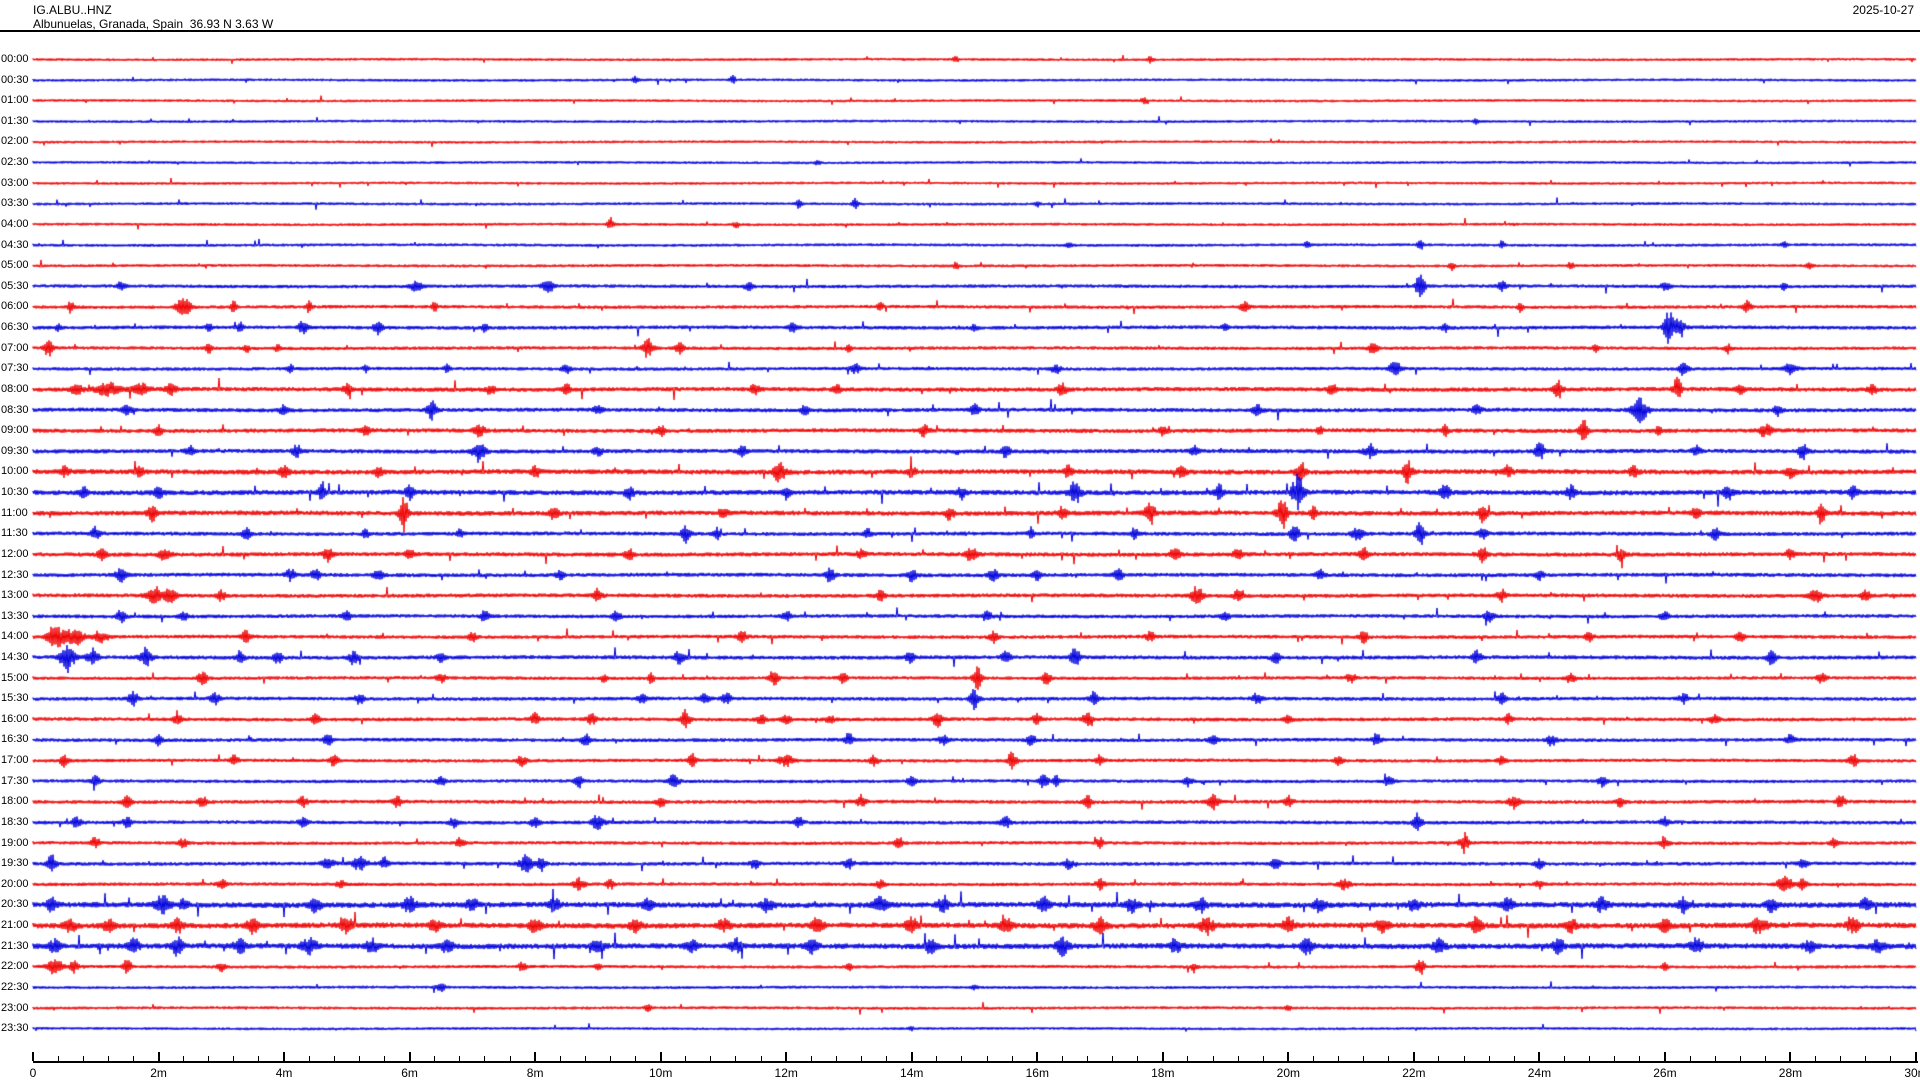  I want to click on row-time-label: 09:00, so click(15, 430).